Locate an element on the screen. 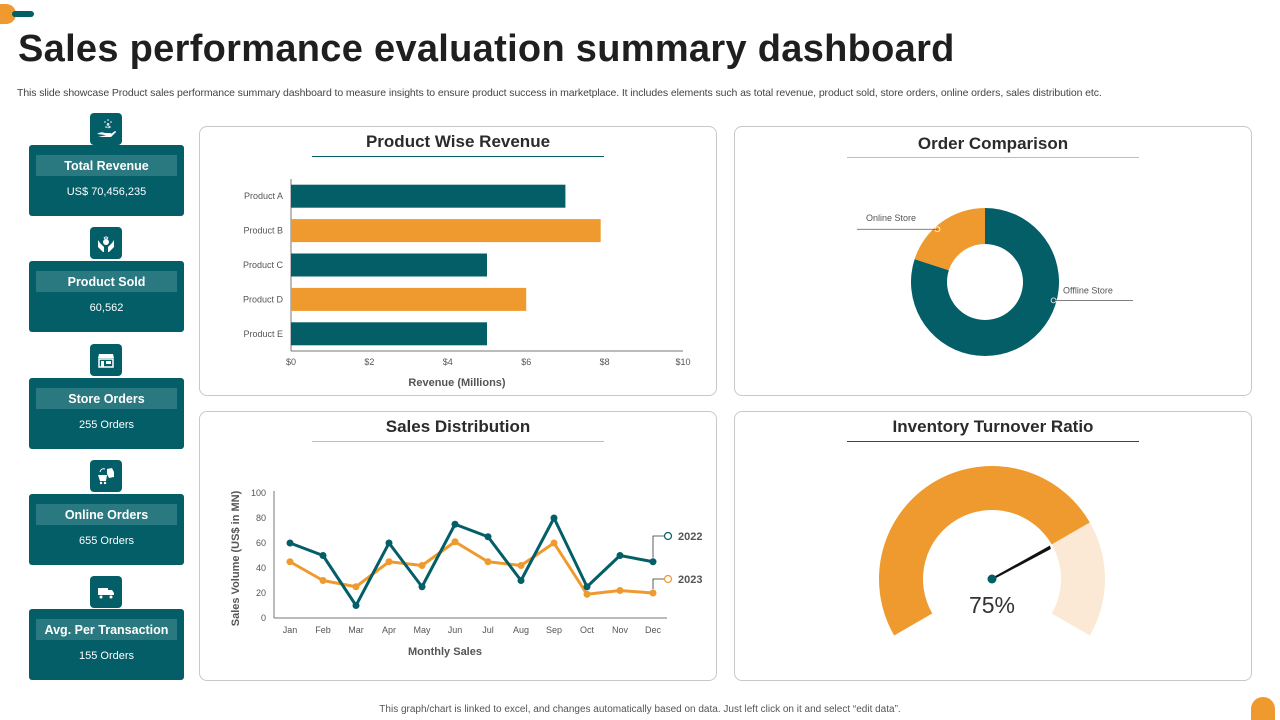  category-label: Product E is located at coordinates (263, 334).